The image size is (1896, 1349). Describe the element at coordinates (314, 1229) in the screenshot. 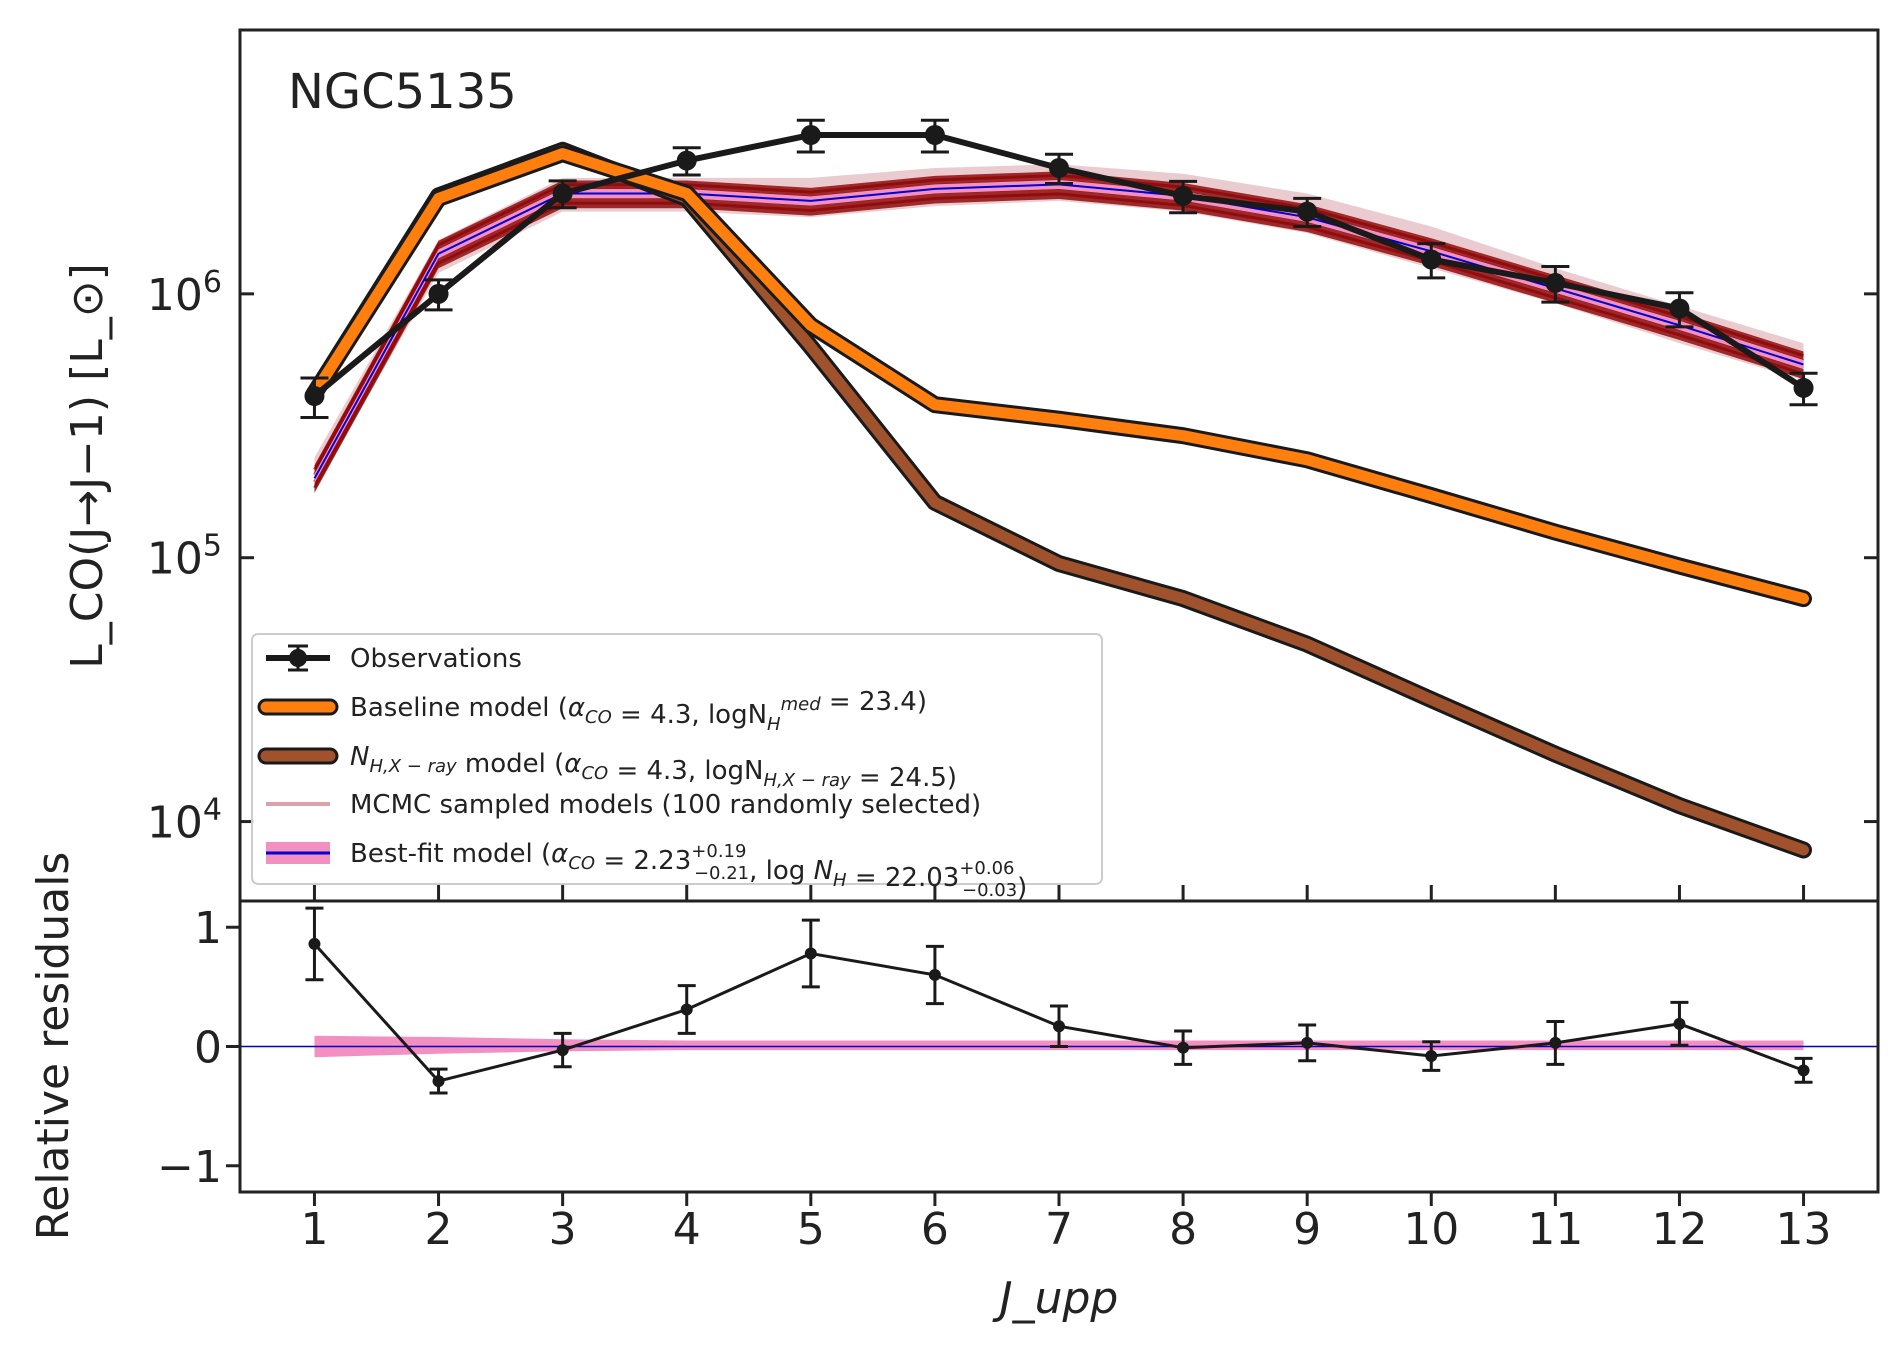

I see `x-tick-label: 1` at that location.